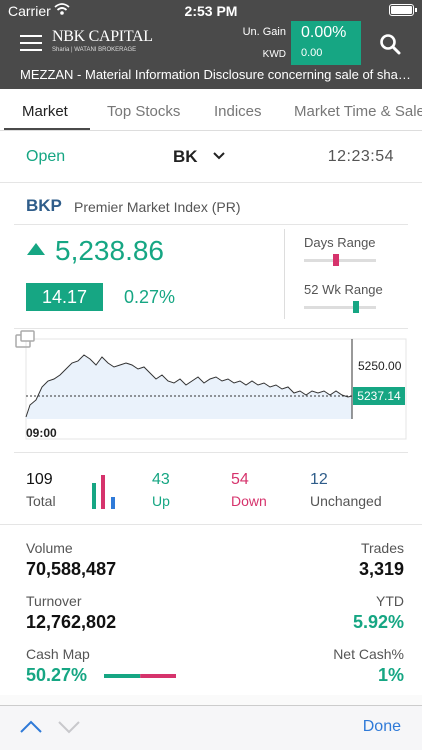  Describe the element at coordinates (144, 111) in the screenshot. I see `tab-top-stocks: Top Stocks` at that location.